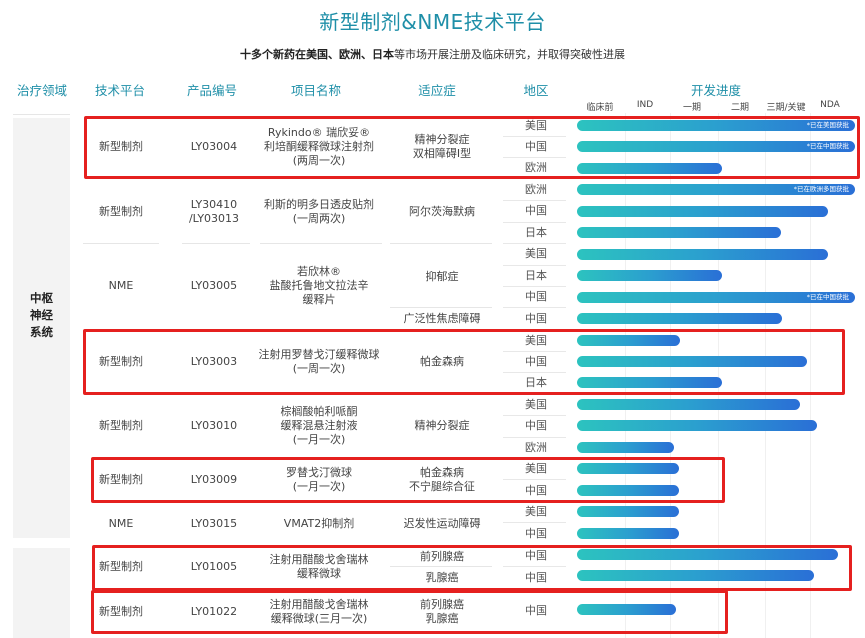 The width and height of the screenshot is (865, 638). I want to click on code-line: /LY03013, so click(214, 218).